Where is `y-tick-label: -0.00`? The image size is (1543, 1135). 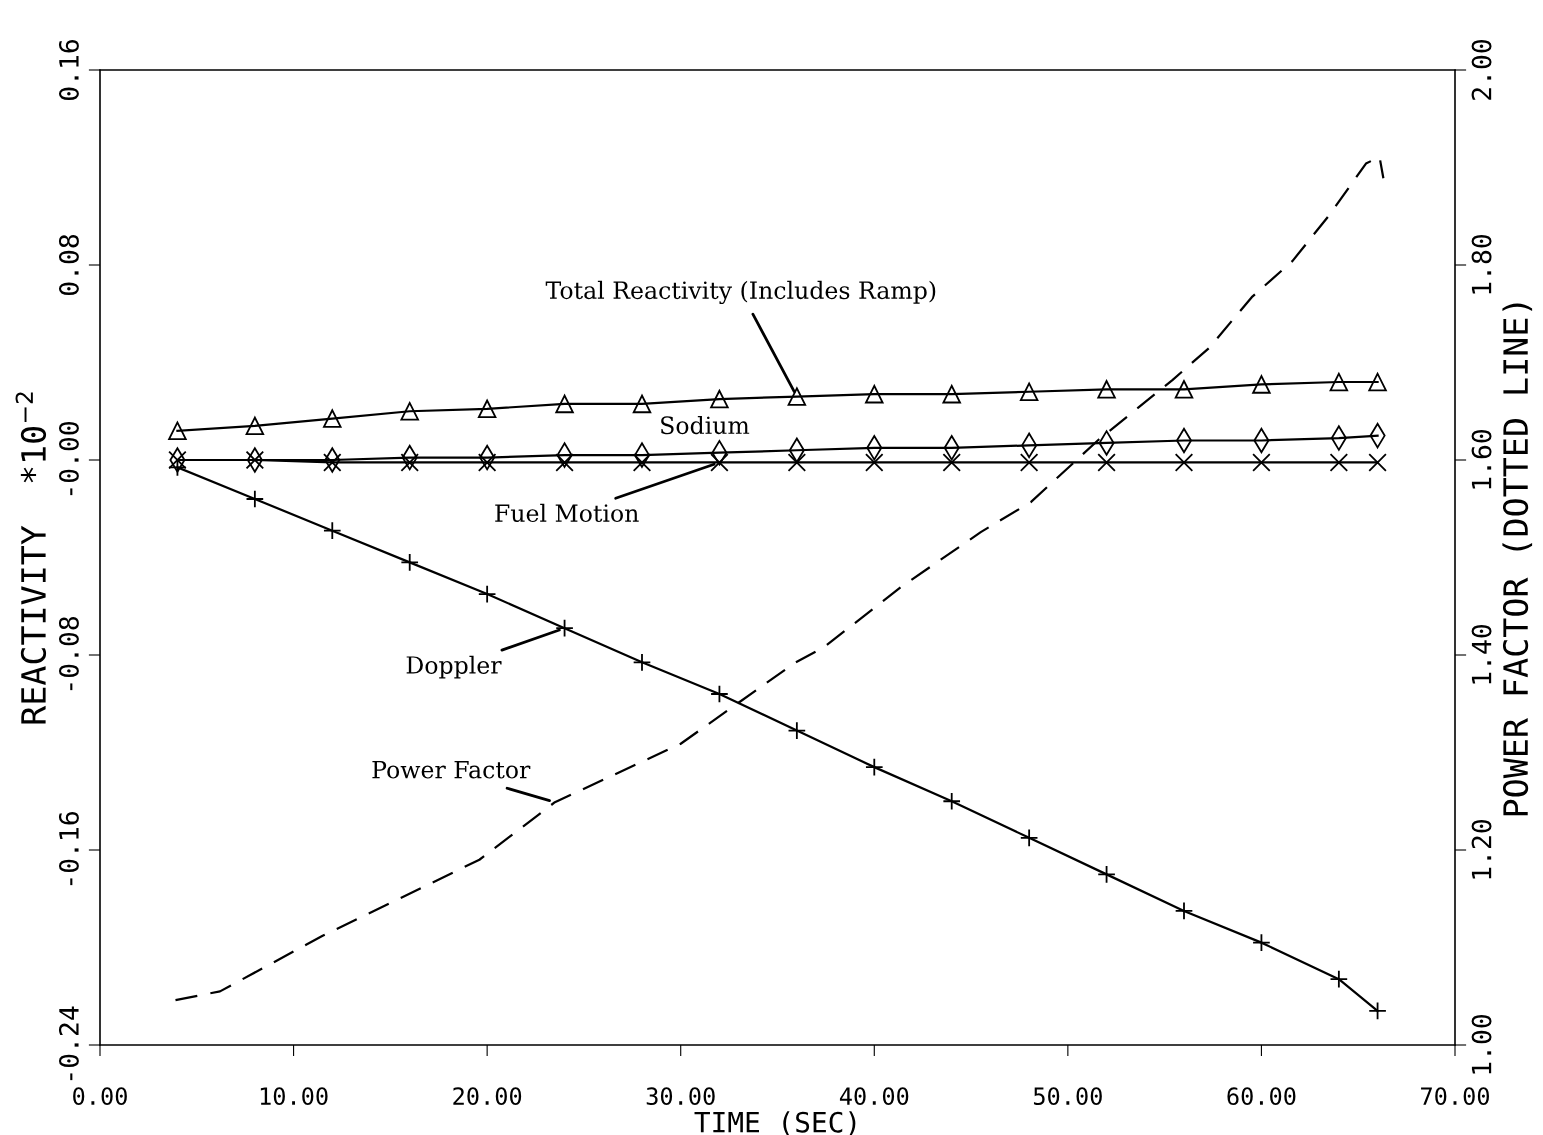
y-tick-label: -0.00 is located at coordinates (68, 458).